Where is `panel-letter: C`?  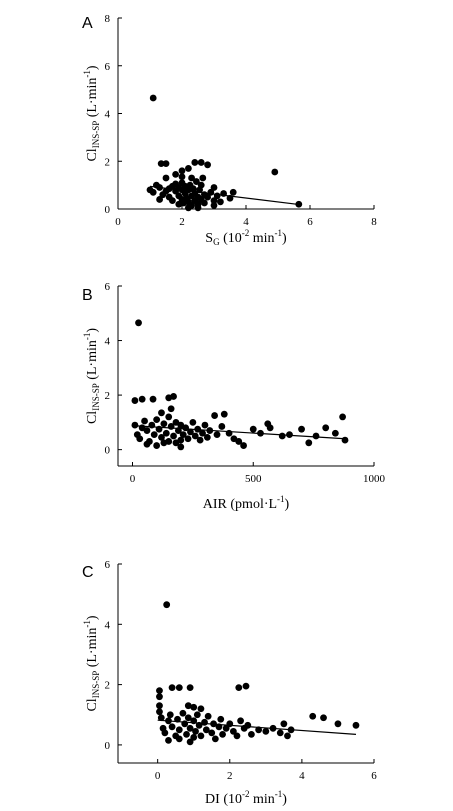
panel-letter: C is located at coordinates (88, 572).